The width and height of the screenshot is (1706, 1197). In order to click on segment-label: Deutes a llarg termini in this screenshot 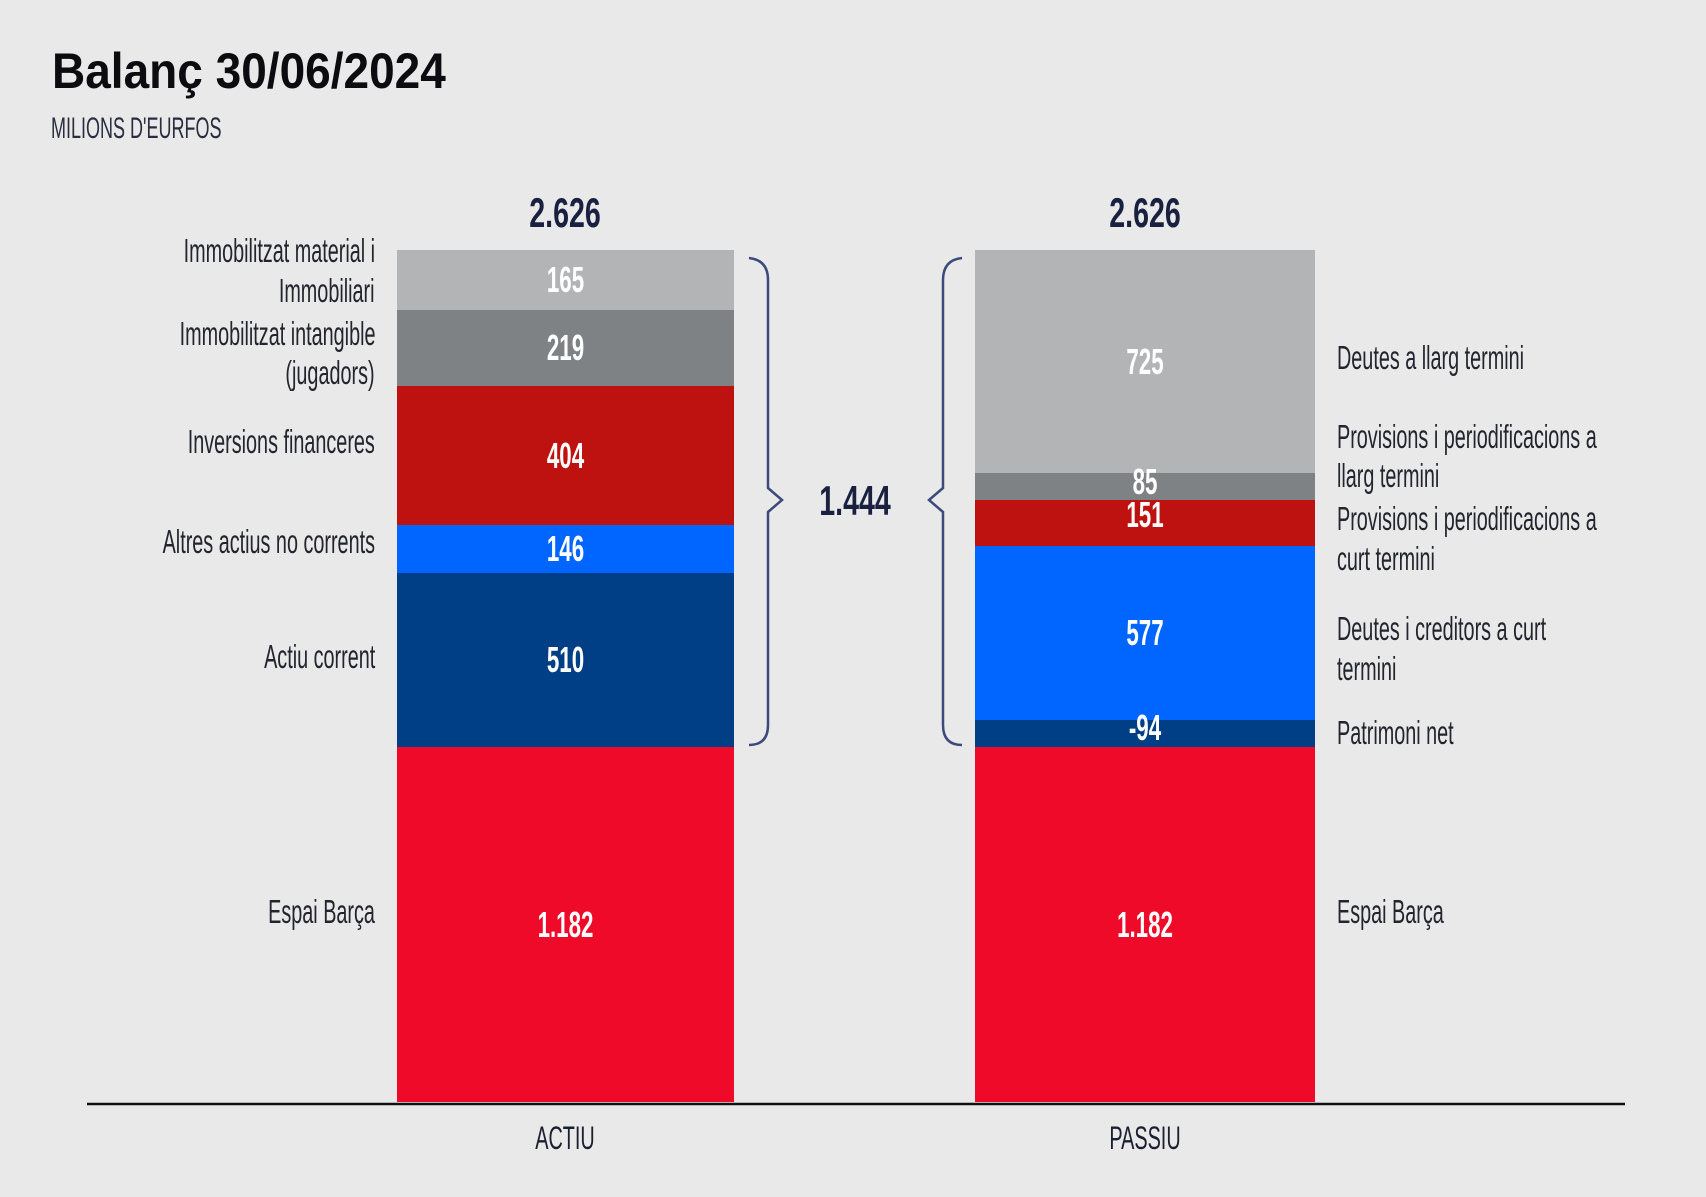, I will do `click(1431, 357)`.